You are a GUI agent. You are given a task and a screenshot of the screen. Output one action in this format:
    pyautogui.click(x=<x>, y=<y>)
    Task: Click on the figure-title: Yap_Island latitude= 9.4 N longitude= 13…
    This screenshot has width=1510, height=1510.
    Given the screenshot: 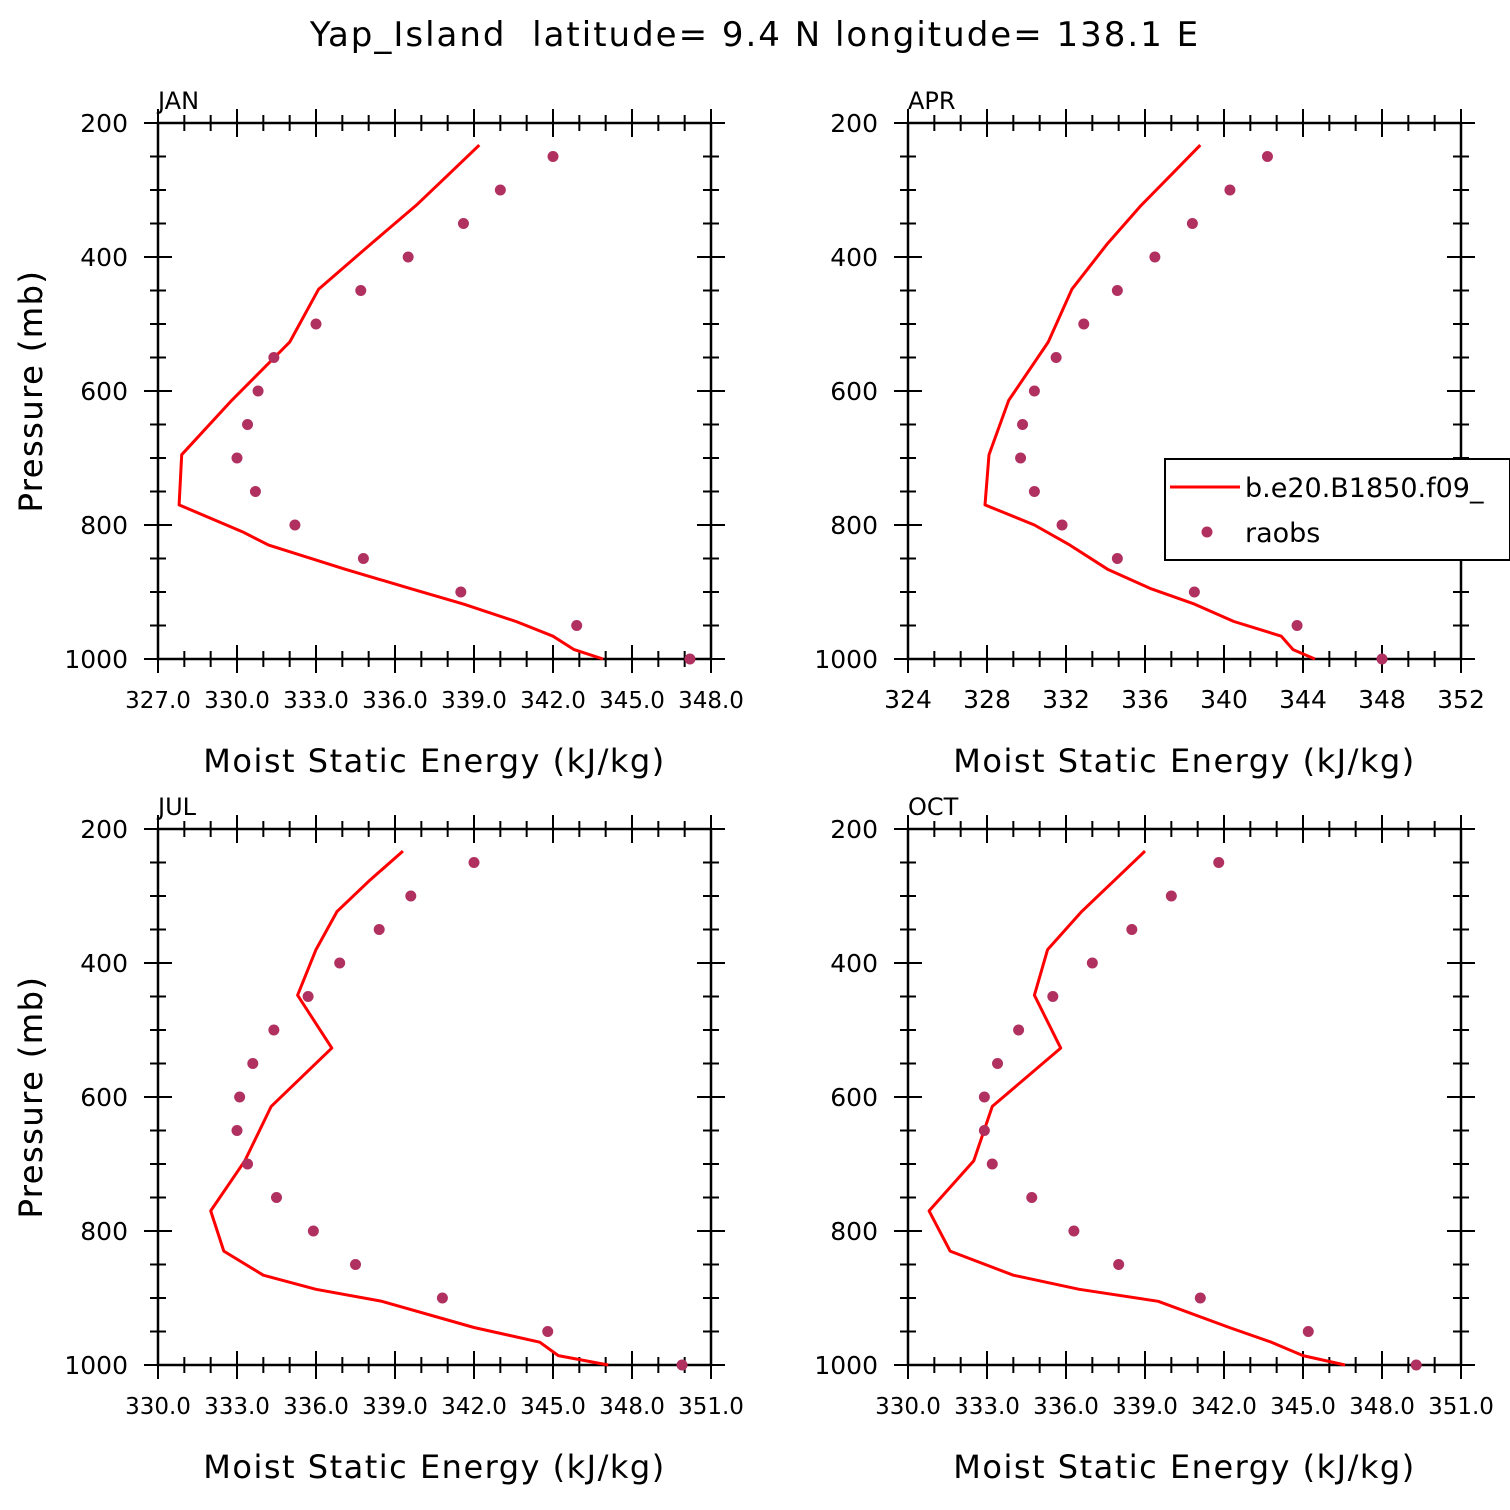 What is the action you would take?
    pyautogui.click(x=754, y=35)
    